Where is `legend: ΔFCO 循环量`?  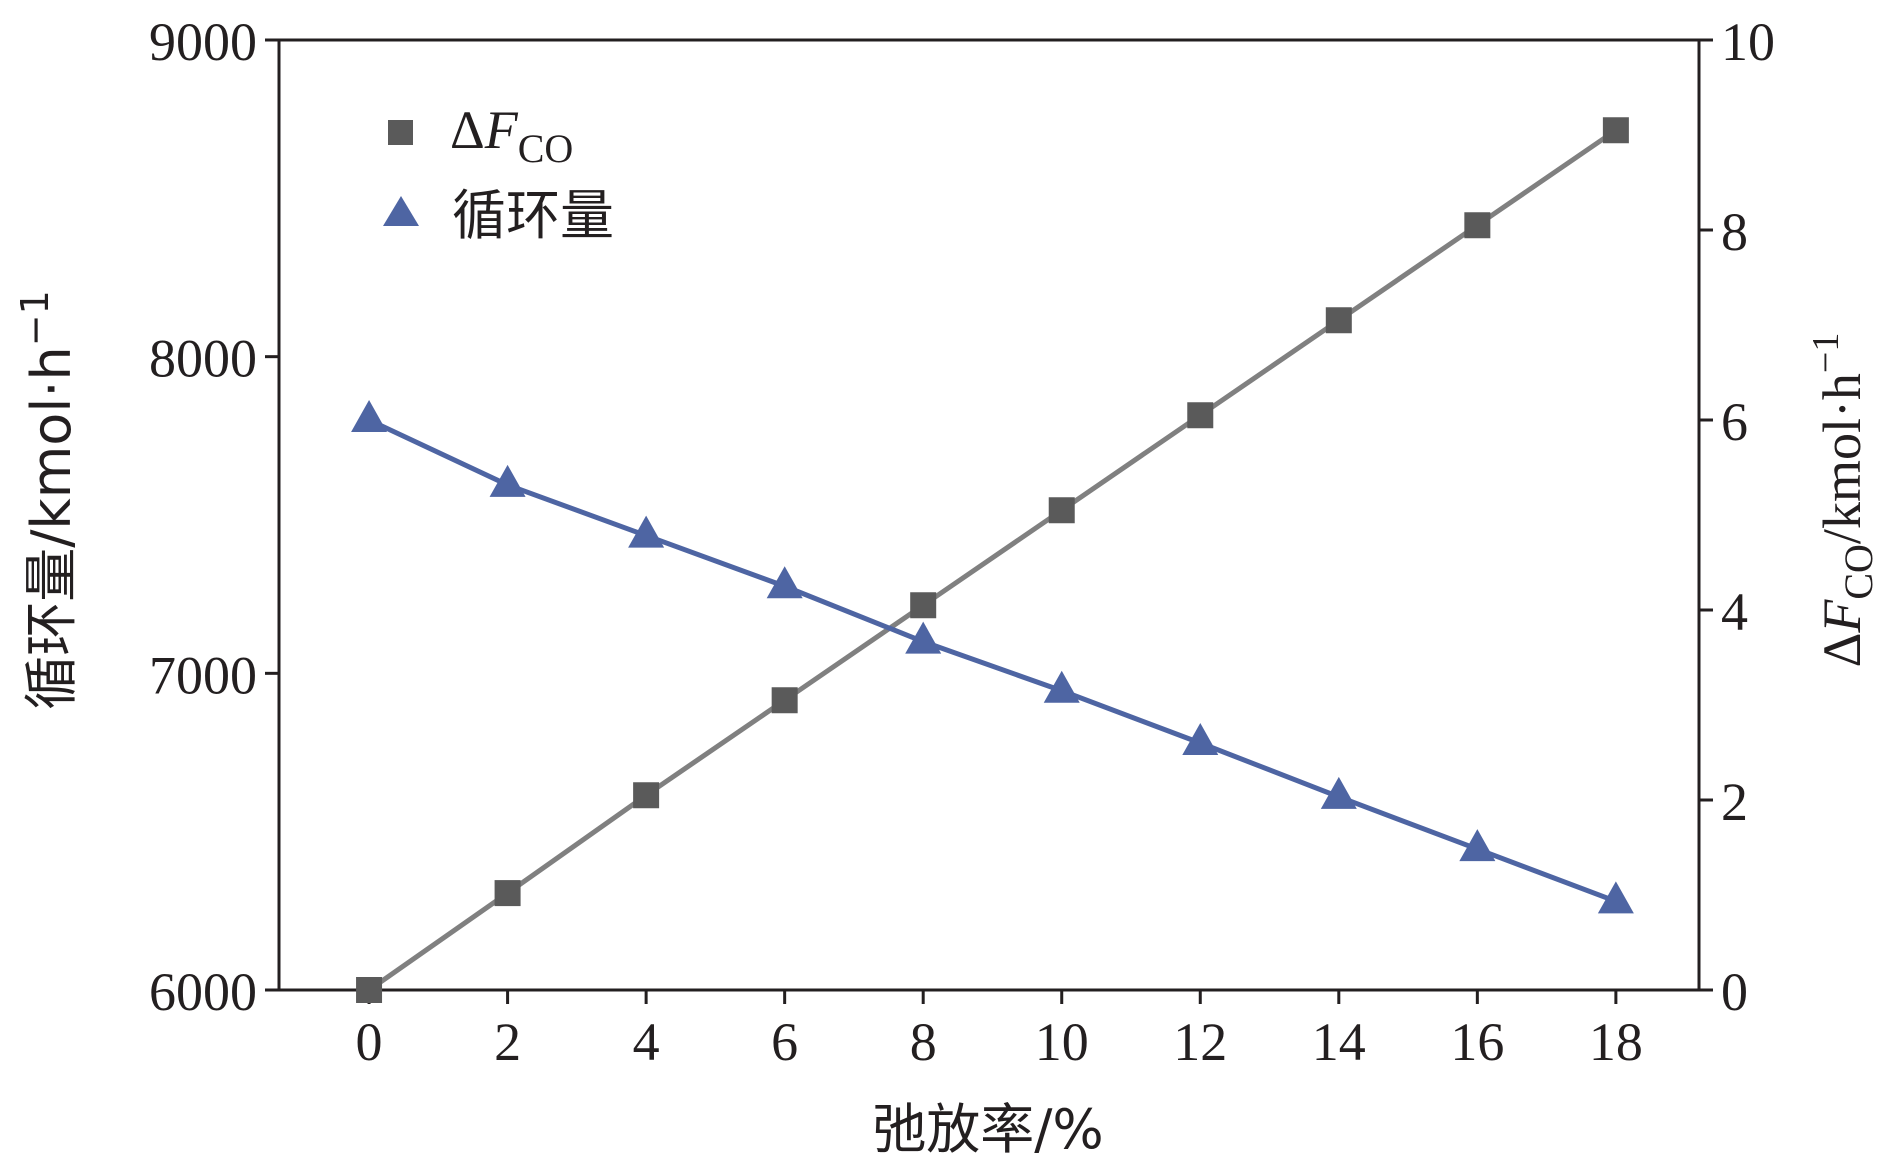
legend: ΔFCO 循环量 is located at coordinates (498, 173).